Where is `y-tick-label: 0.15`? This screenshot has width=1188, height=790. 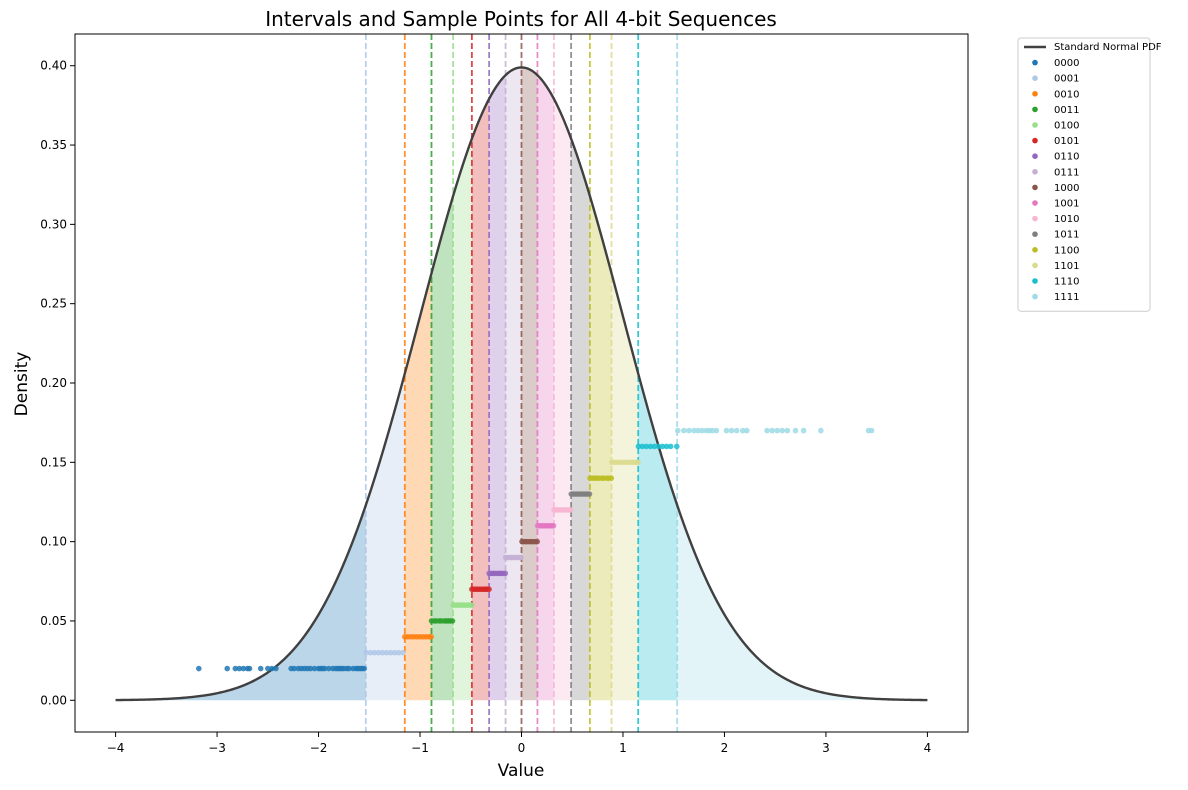
y-tick-label: 0.15 is located at coordinates (53, 462).